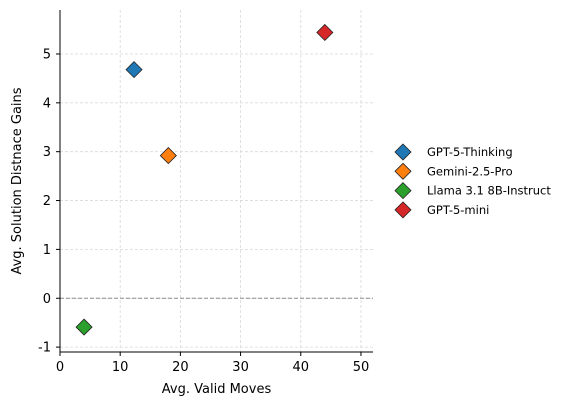 This screenshot has height=406, width=575. What do you see at coordinates (212, 363) in the screenshot?
I see `x-axis-ticks: 0 10 20 30 40 50` at bounding box center [212, 363].